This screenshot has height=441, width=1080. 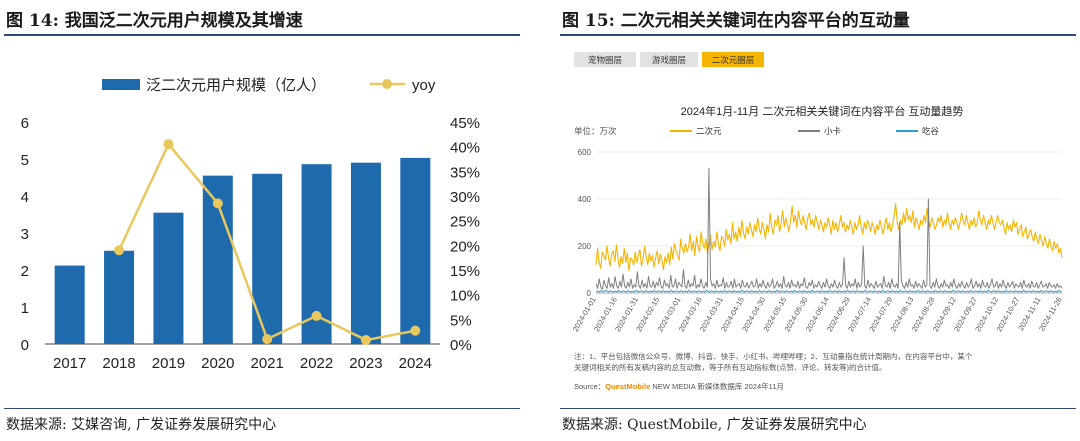 I want to click on right-source: 数据来源: QuestMobile, 广发证券发展研究中心, so click(x=714, y=425).